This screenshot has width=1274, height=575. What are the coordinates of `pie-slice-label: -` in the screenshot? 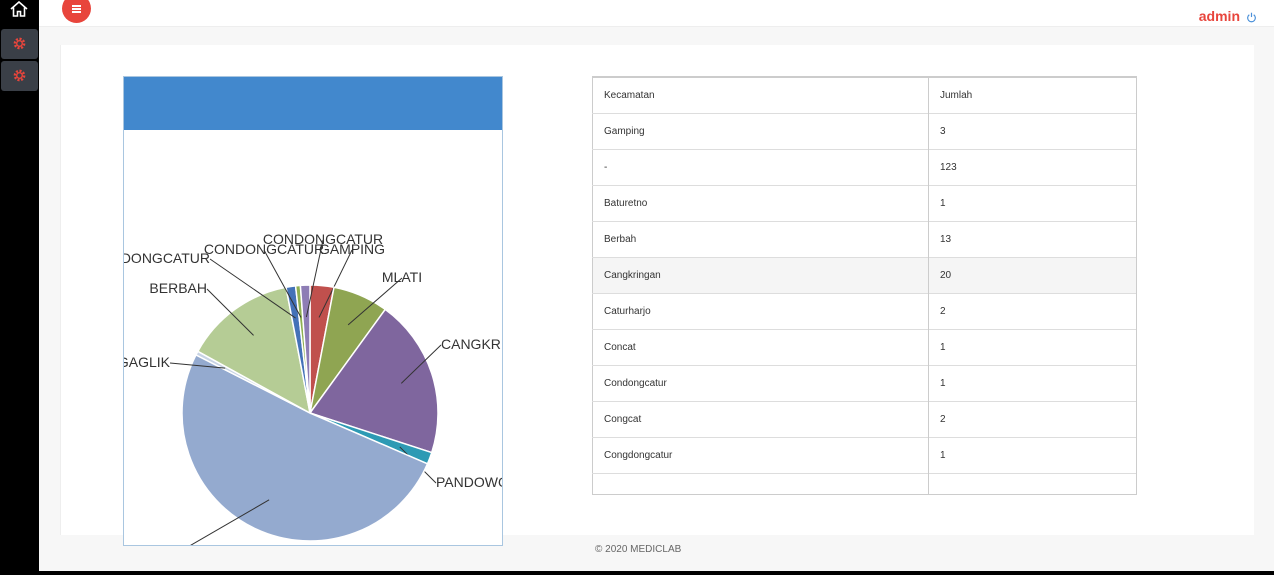 It's located at (186, 542).